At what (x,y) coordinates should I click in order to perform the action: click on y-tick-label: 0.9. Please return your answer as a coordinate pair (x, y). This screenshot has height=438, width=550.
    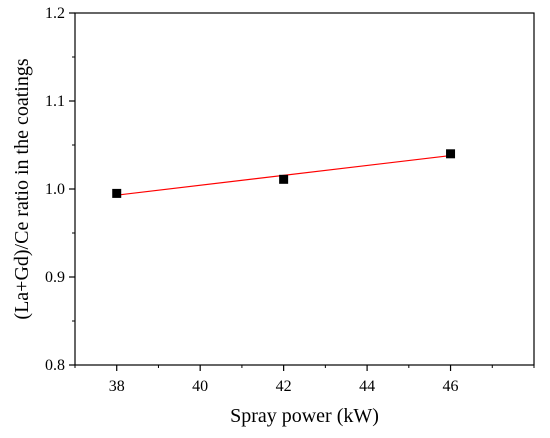
    Looking at the image, I should click on (55, 277).